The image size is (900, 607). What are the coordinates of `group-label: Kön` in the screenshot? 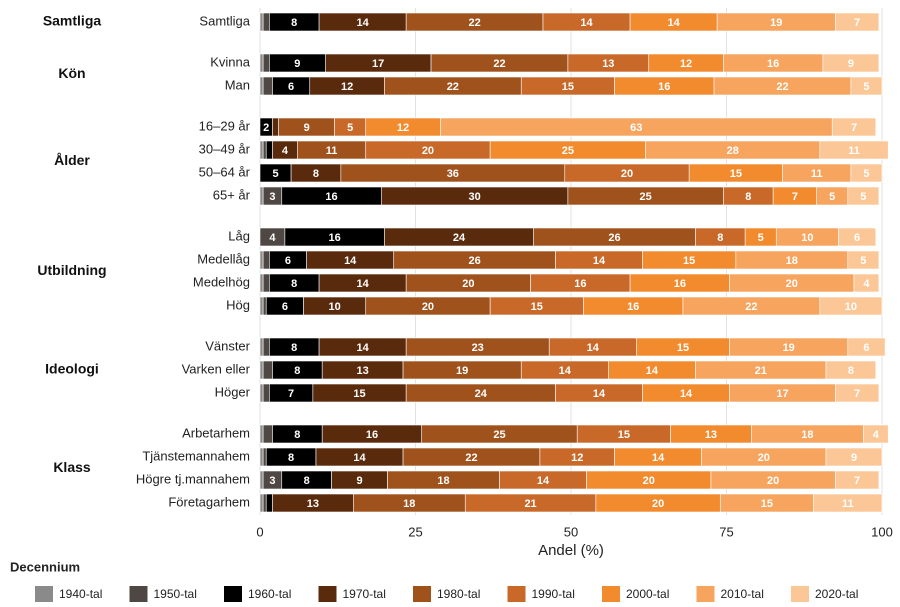 It's located at (71, 73).